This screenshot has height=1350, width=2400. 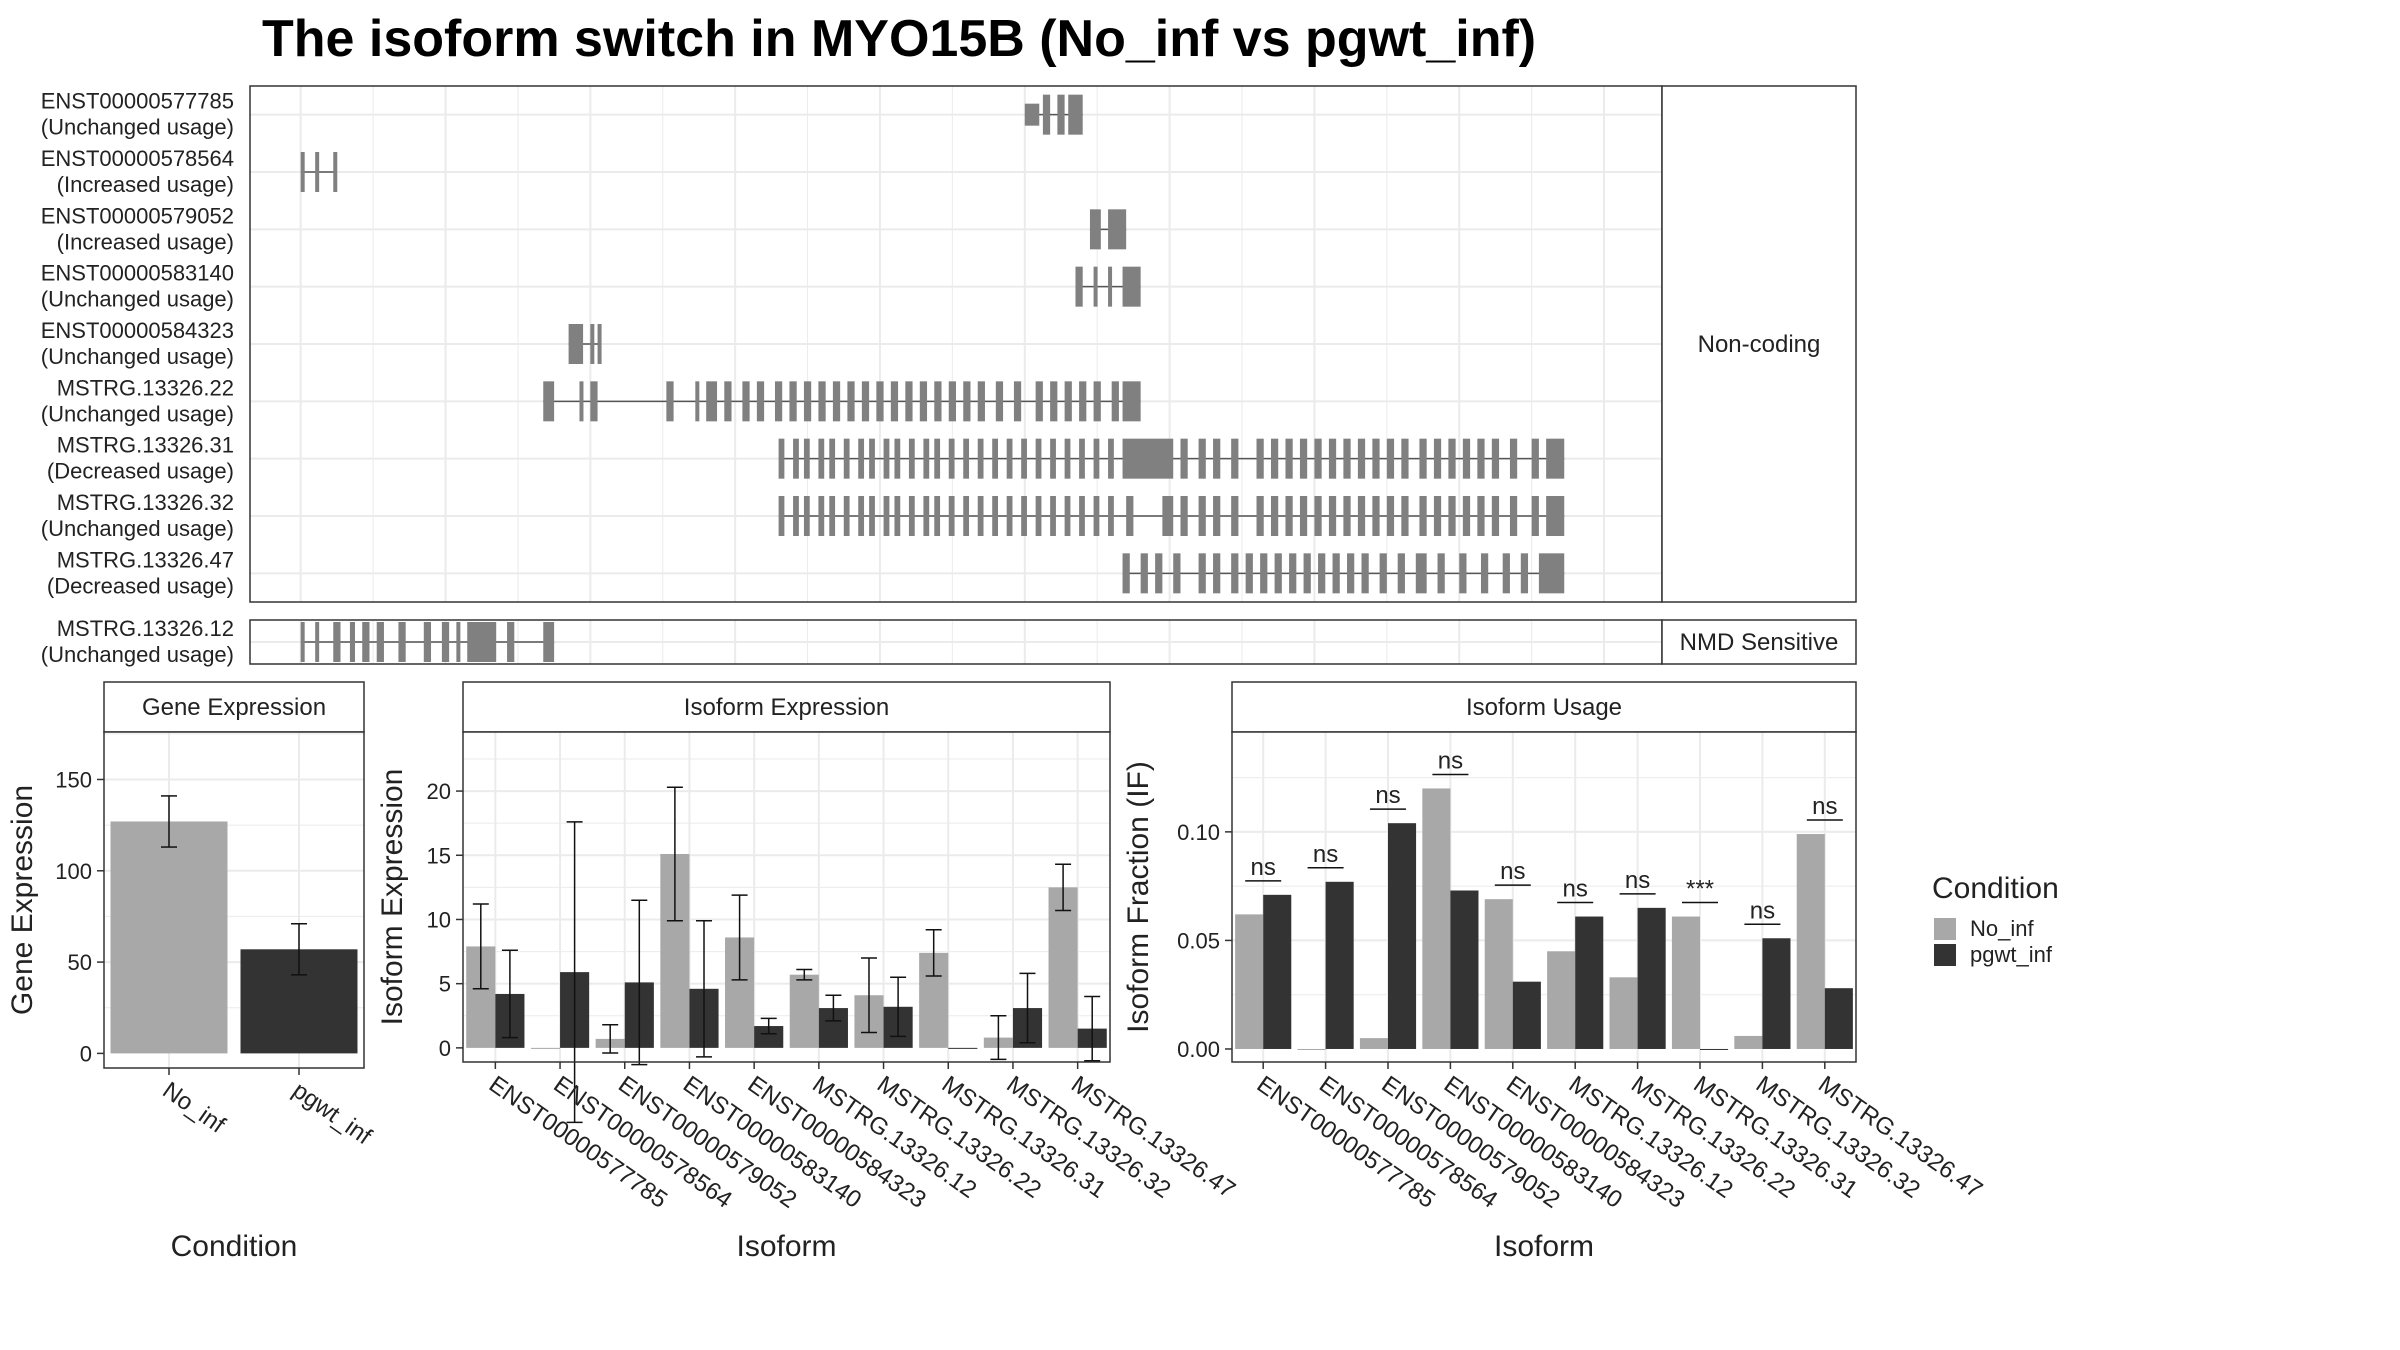 What do you see at coordinates (169, 937) in the screenshot?
I see `bar-No_inf` at bounding box center [169, 937].